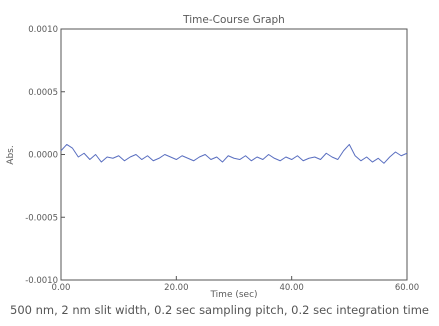 The width and height of the screenshot is (439, 326). I want to click on x-tick-label: 20.00, so click(176, 288).